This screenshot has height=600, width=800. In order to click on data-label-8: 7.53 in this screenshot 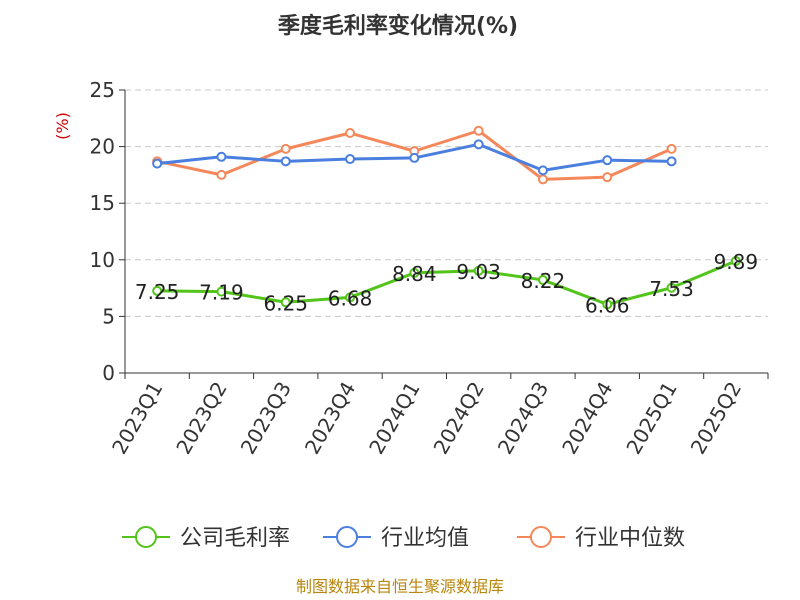, I will do `click(671, 289)`.